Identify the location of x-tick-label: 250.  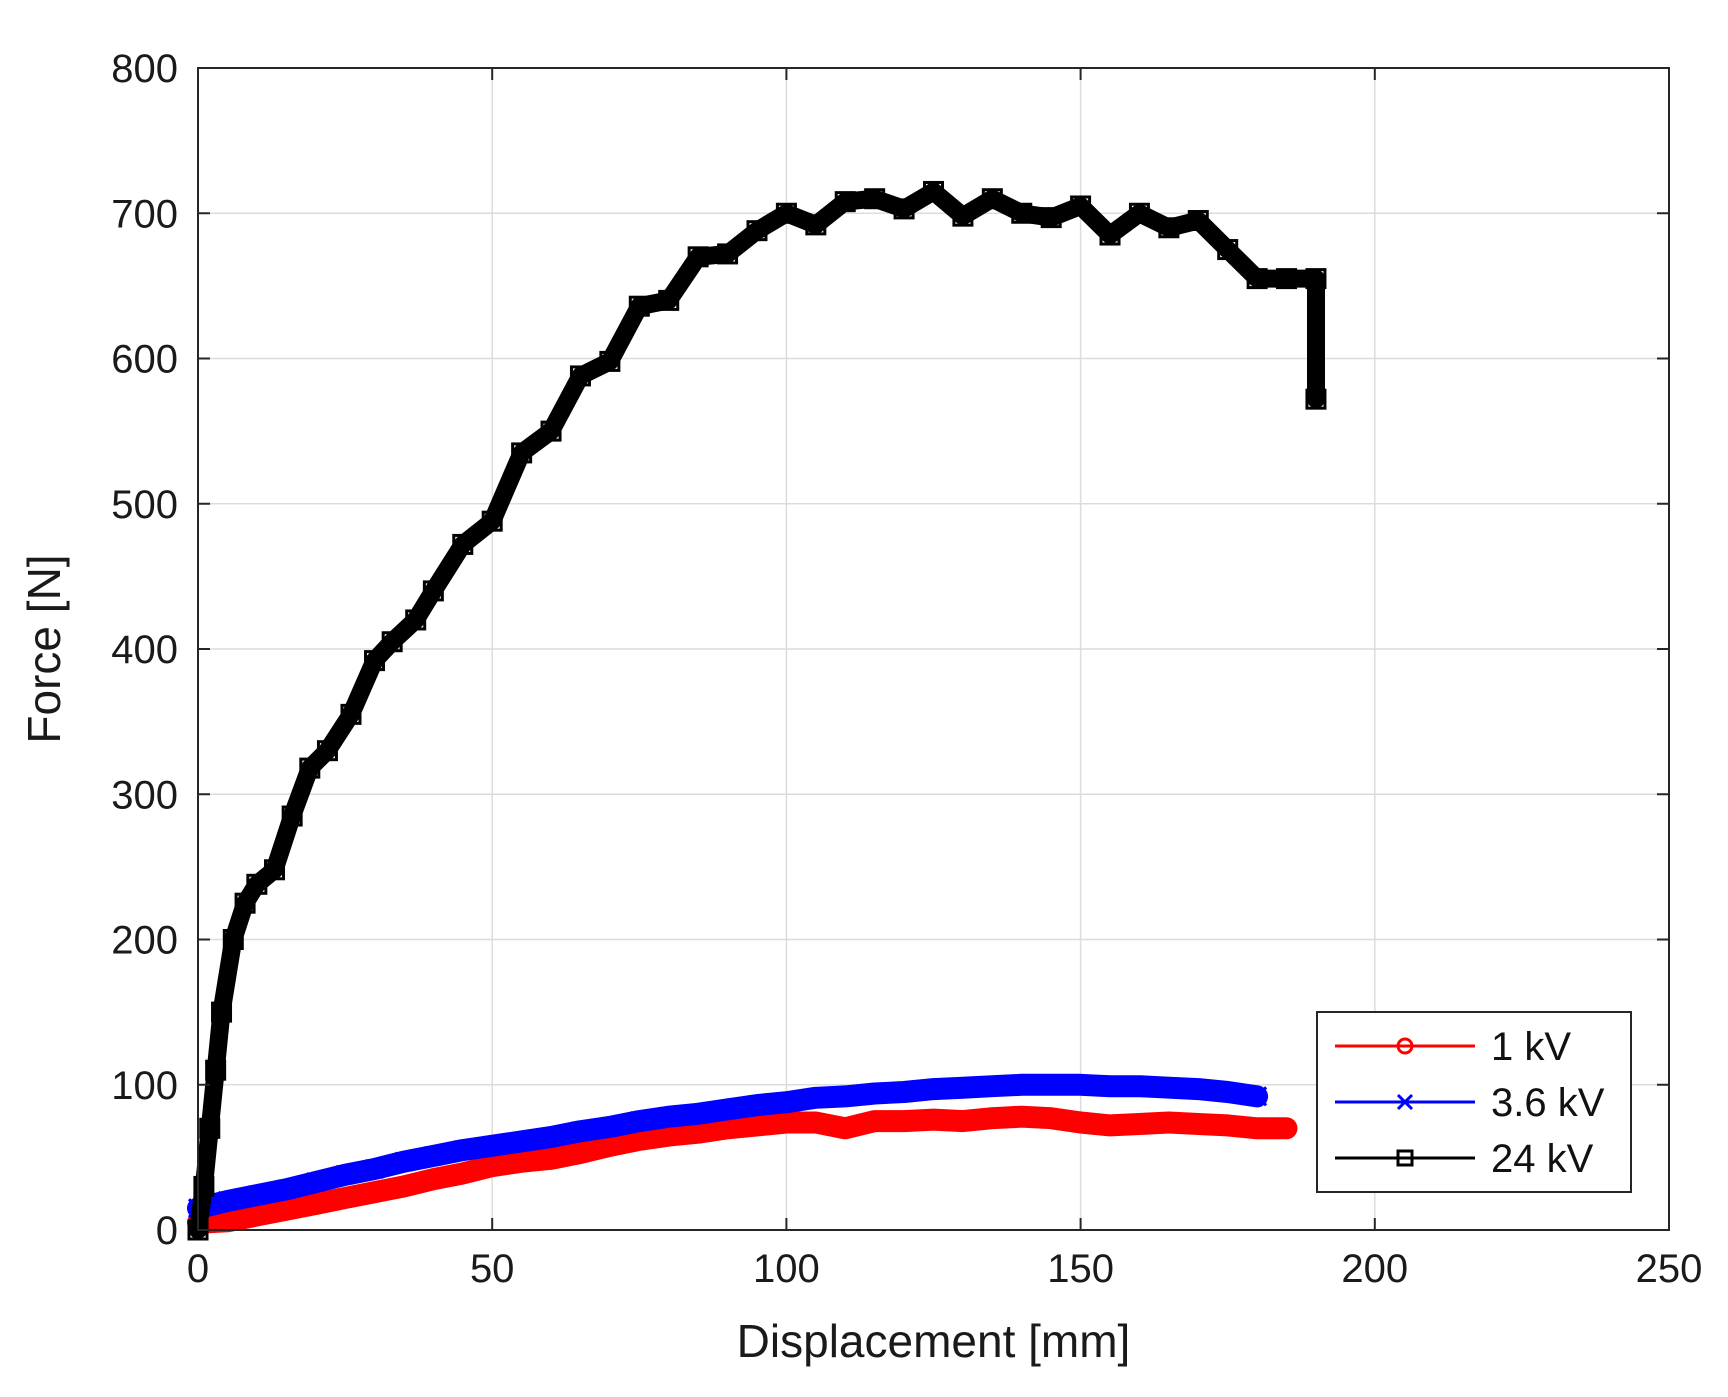
(1669, 1269).